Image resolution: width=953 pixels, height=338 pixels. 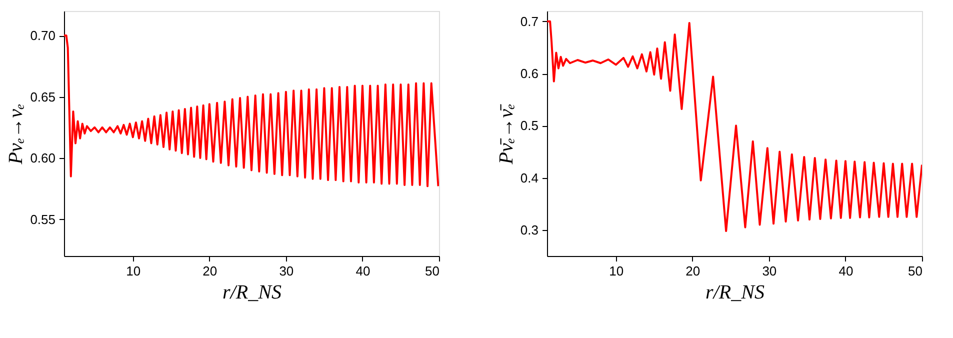 What do you see at coordinates (506, 135) in the screenshot?
I see `y-axis-title: Pν̄ₑ→ν̄ₑ` at bounding box center [506, 135].